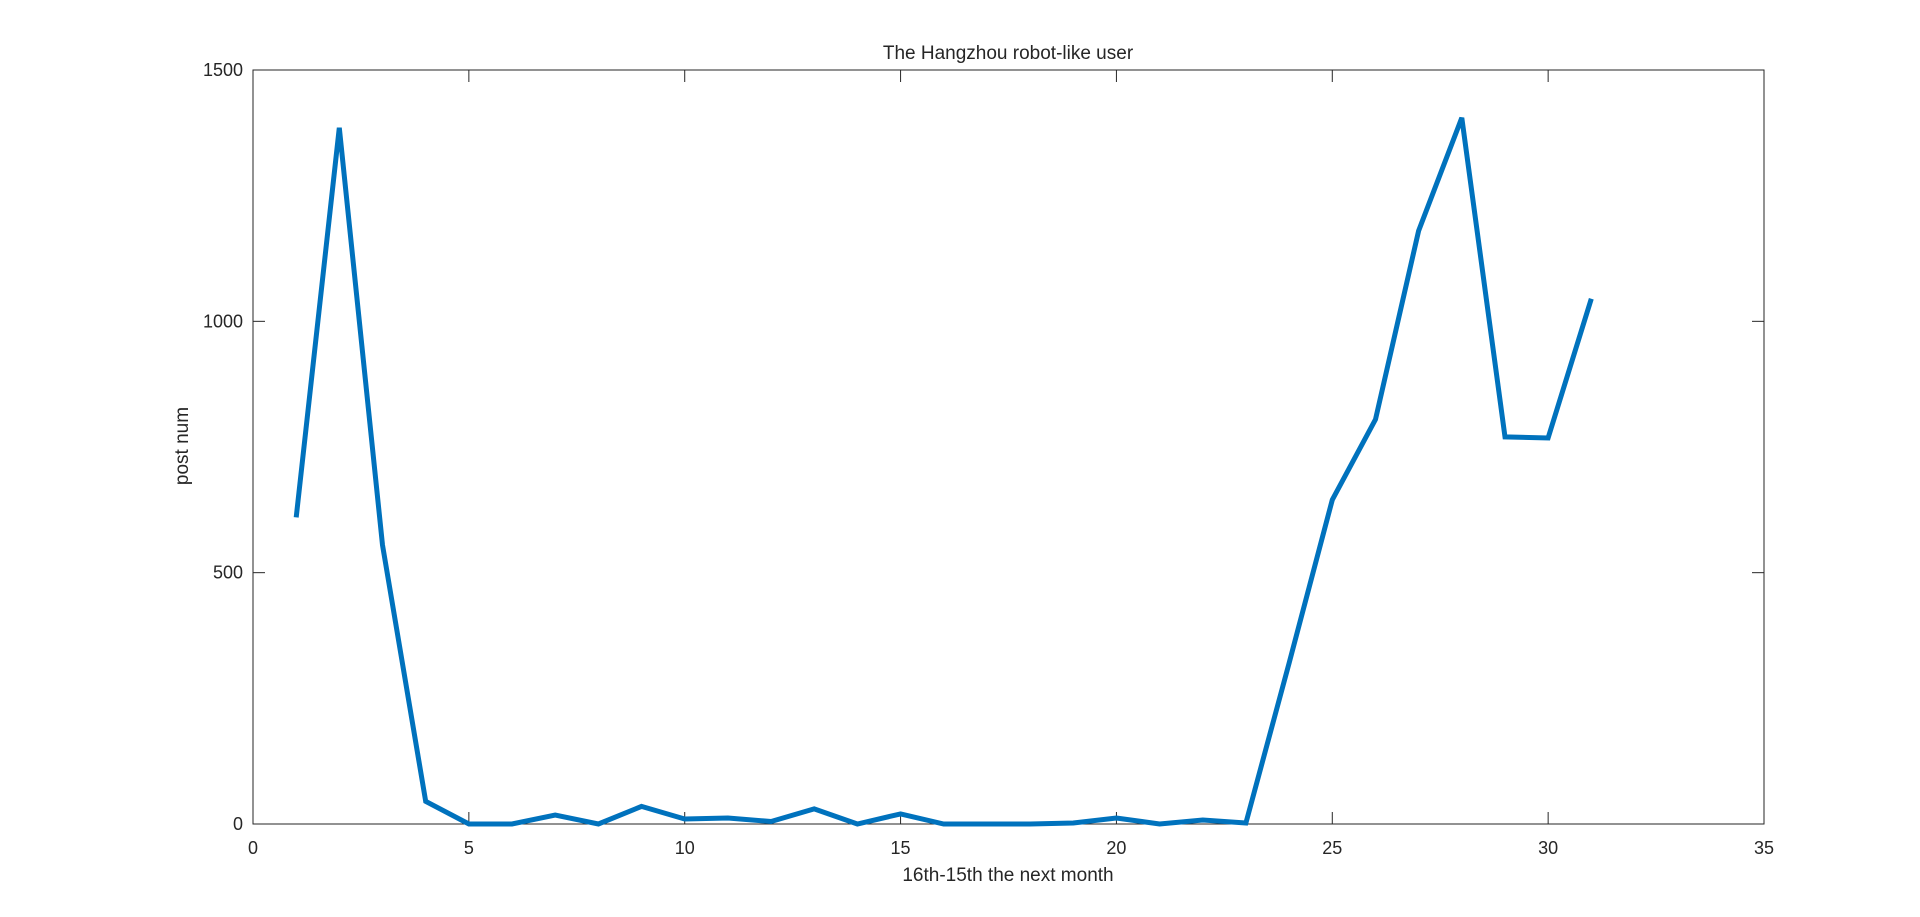  What do you see at coordinates (1007, 875) in the screenshot?
I see `x-axis-label: 16th-15th the next month` at bounding box center [1007, 875].